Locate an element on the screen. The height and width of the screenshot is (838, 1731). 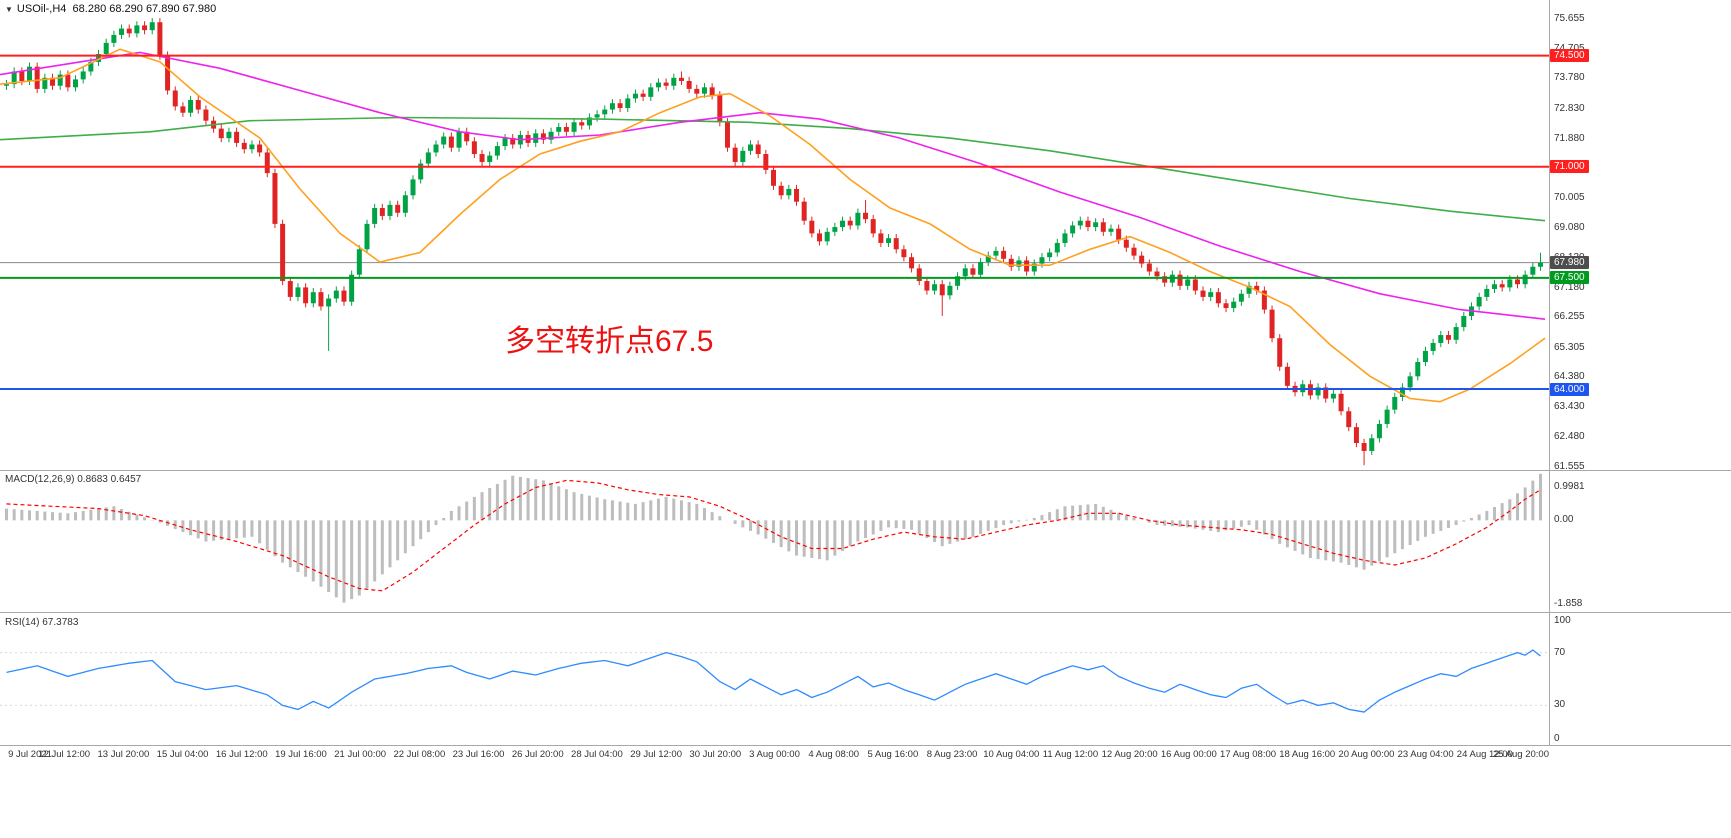
rsi-tick-label: 0 is located at coordinates (1557, 738).